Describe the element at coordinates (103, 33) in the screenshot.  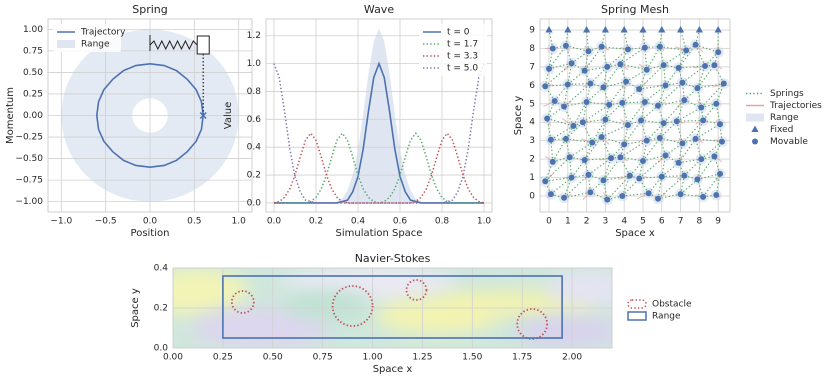
I see `legend-label: Trajectory` at that location.